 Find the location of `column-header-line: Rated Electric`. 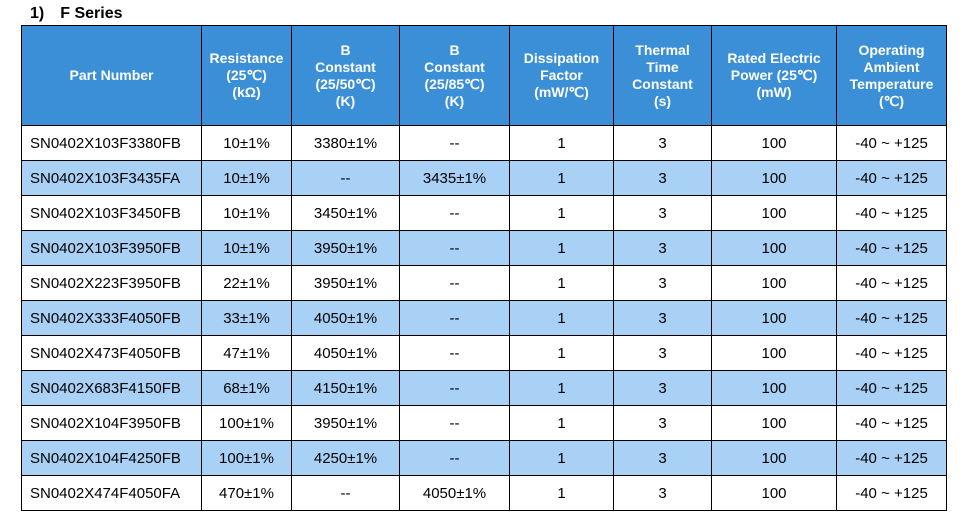

column-header-line: Rated Electric is located at coordinates (774, 58).